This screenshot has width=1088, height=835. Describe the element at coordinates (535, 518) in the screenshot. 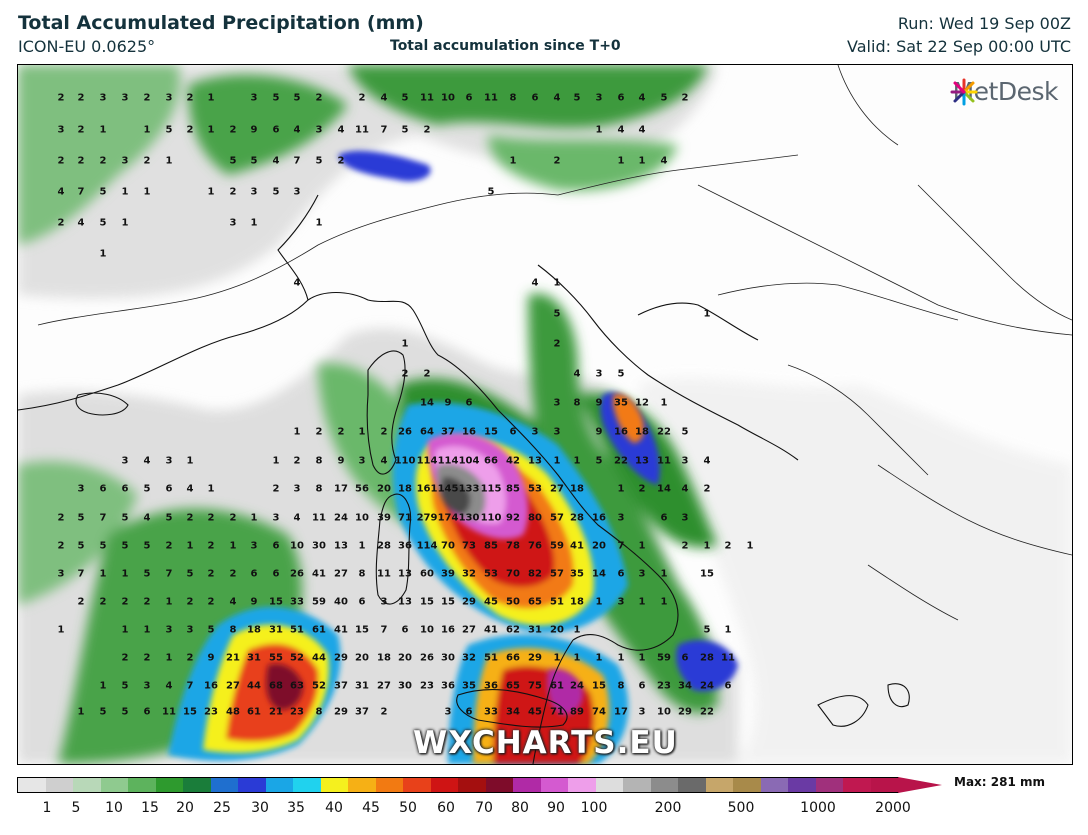

I see `precip-value: 80` at that location.